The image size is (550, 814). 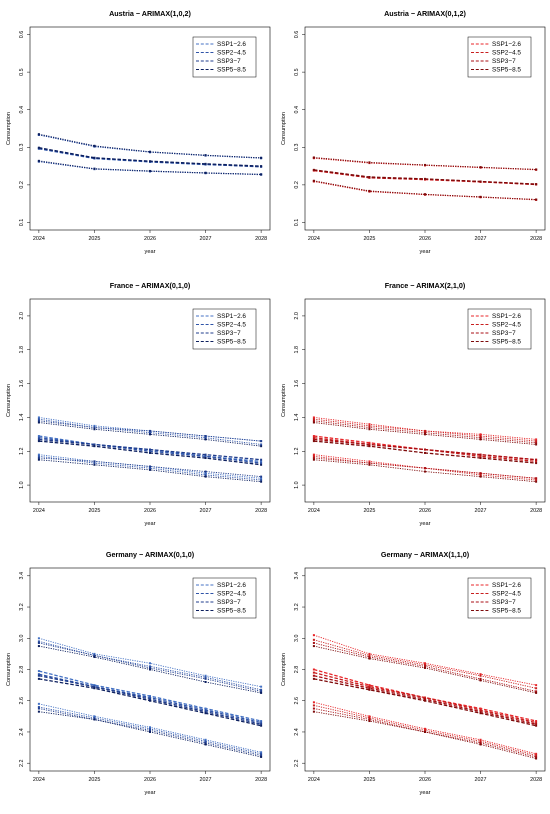 What do you see at coordinates (22, 763) in the screenshot?
I see `y-tick-label: 2.2` at bounding box center [22, 763].